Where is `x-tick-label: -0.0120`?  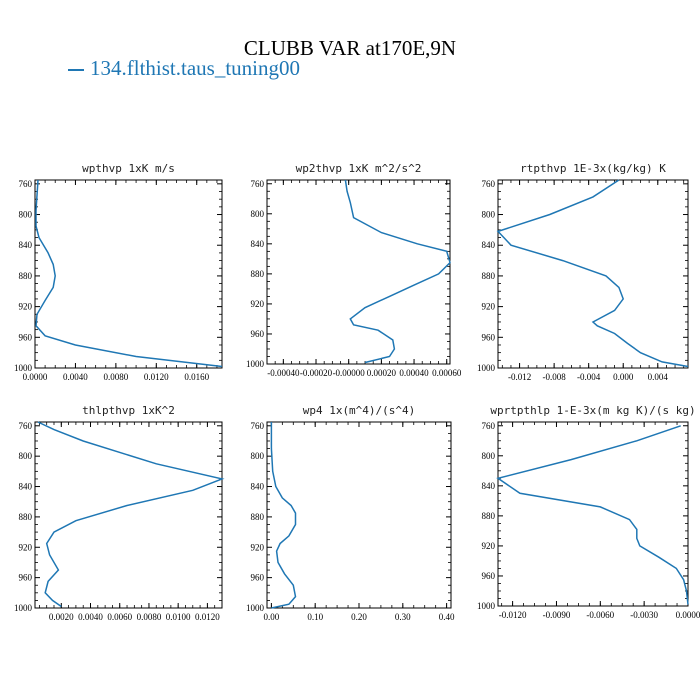 x-tick-label: -0.0120 is located at coordinates (513, 615).